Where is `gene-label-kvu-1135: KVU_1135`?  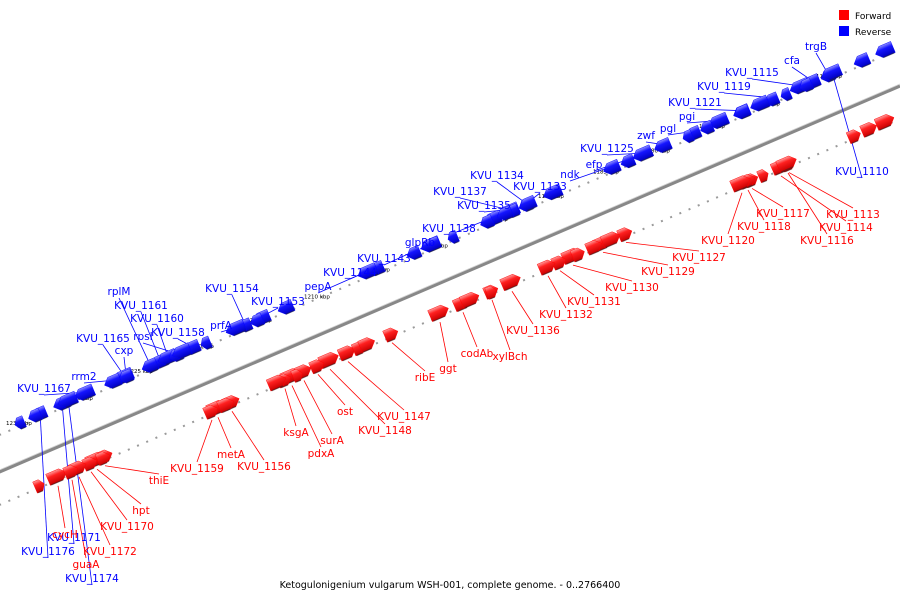
gene-label-kvu-1135: KVU_1135 is located at coordinates (484, 206).